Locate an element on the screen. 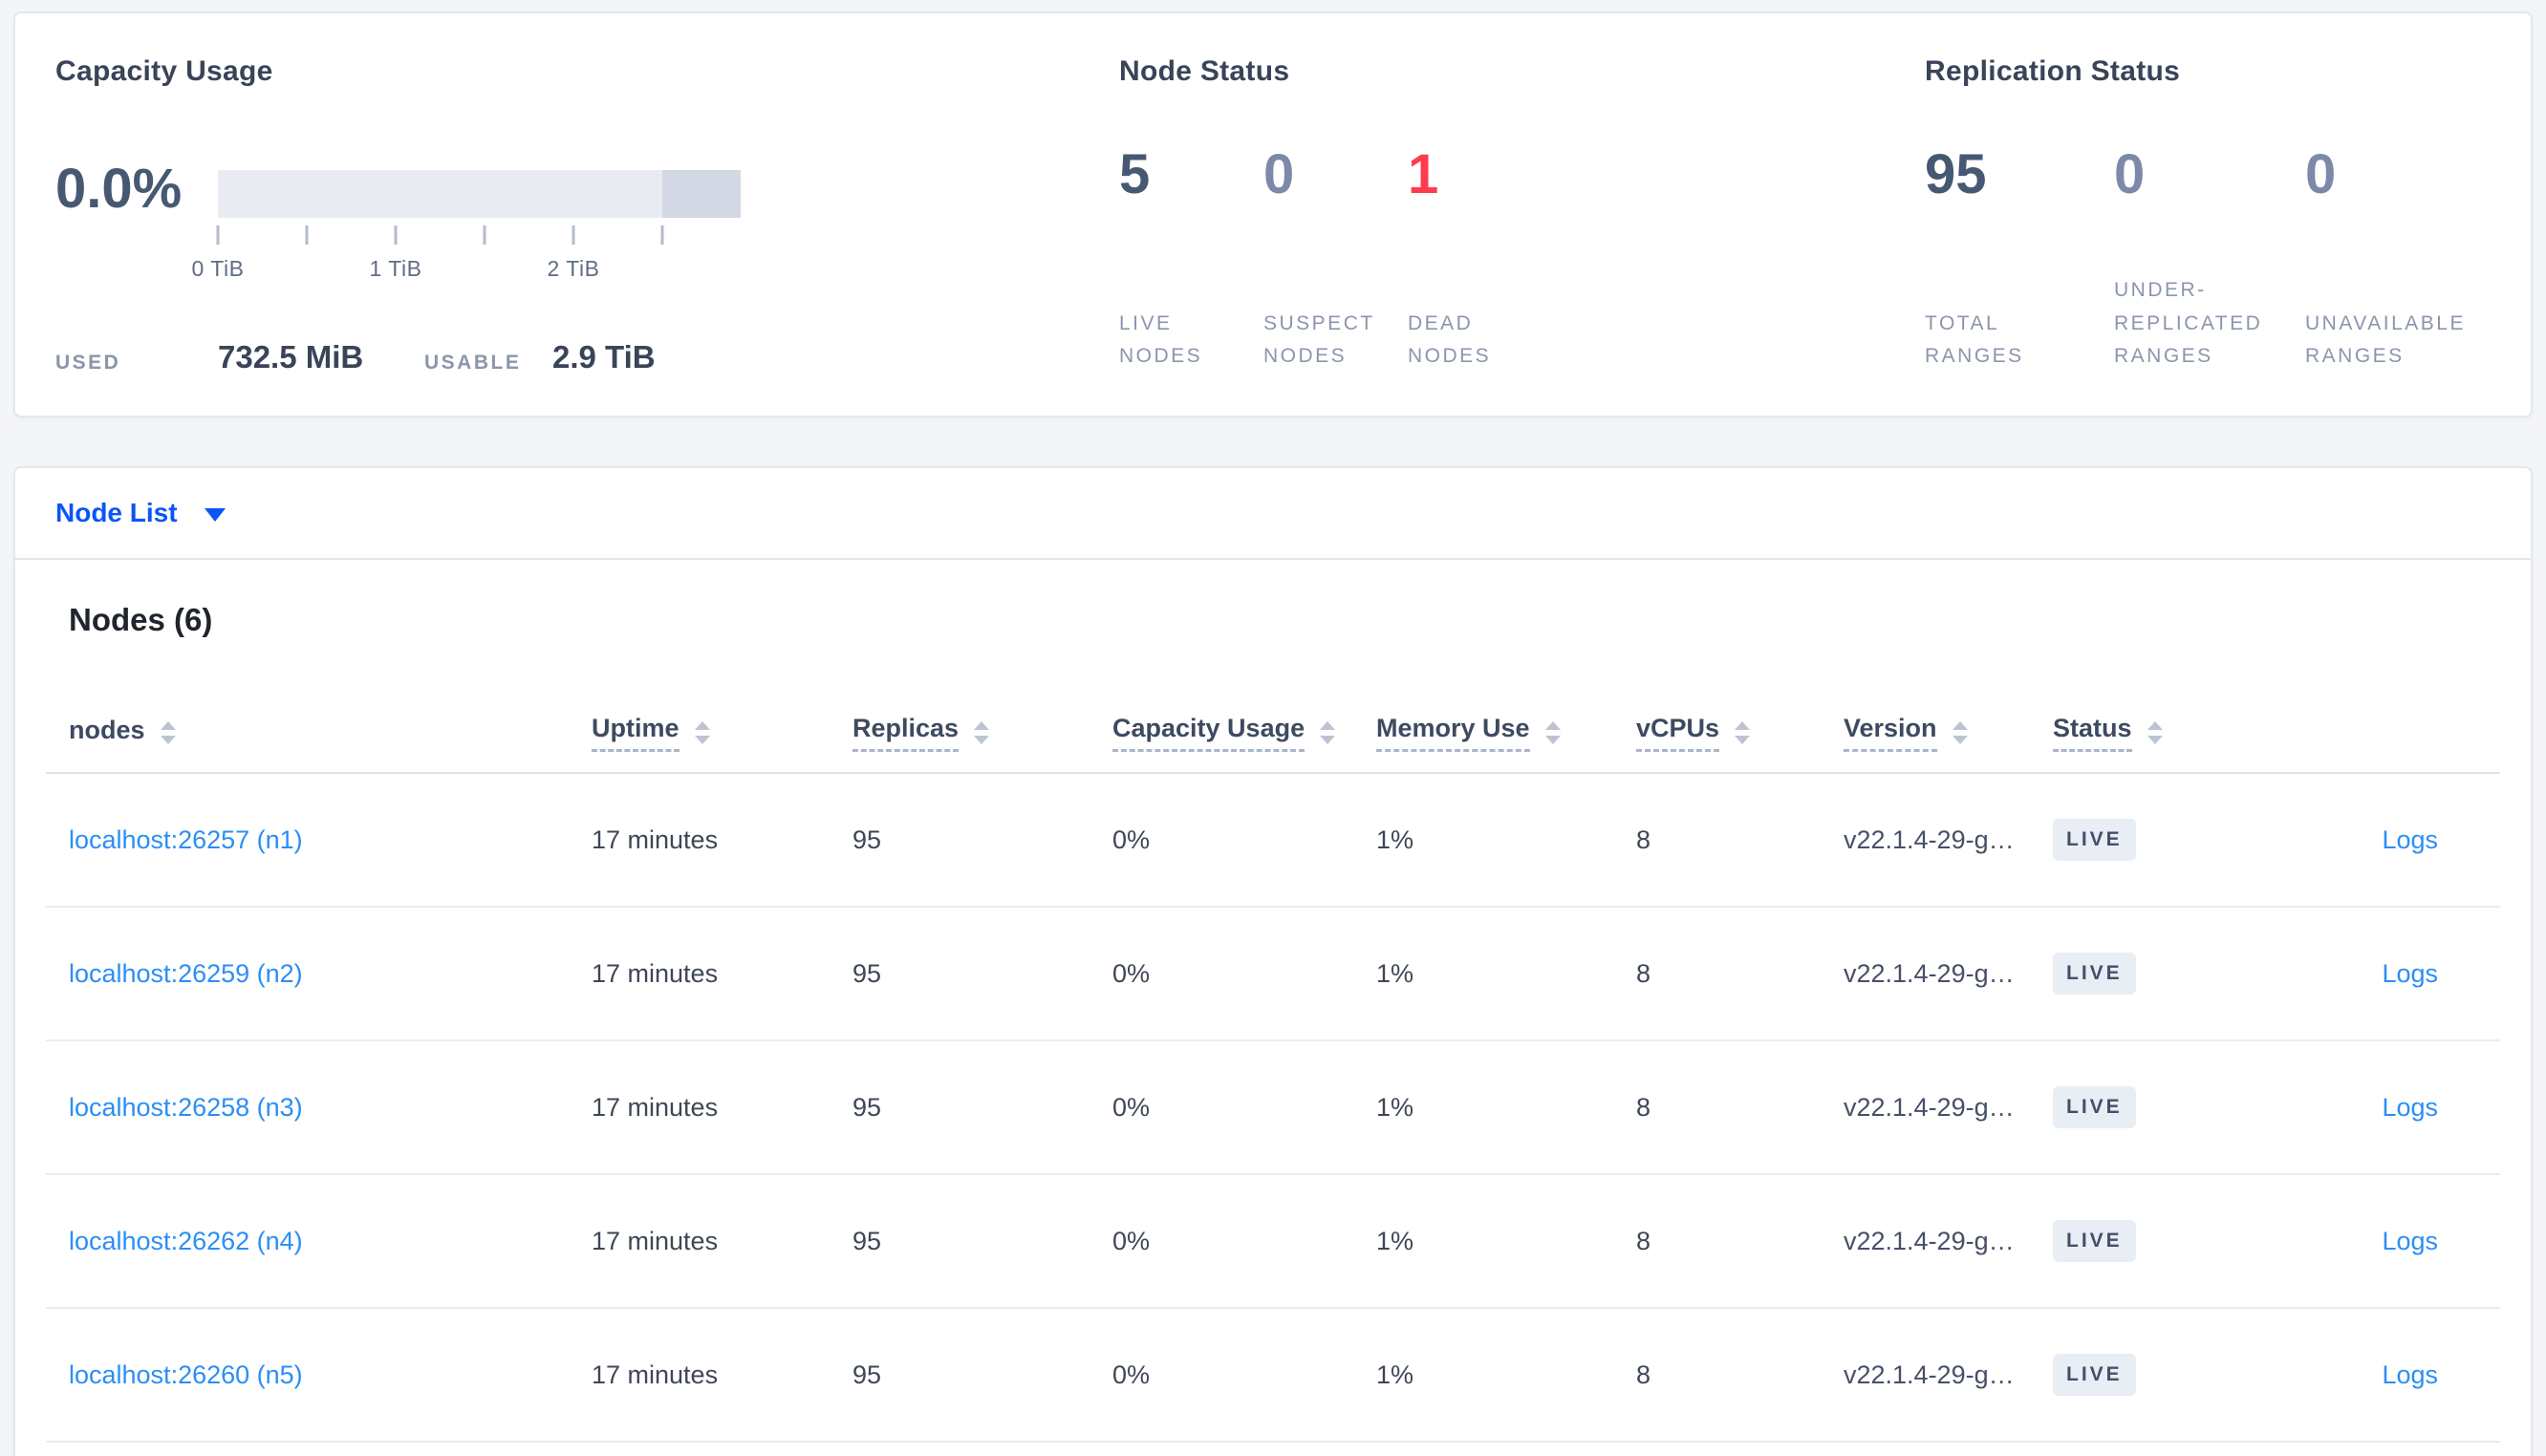 Image resolution: width=2546 pixels, height=1456 pixels. column-header-uptime: Uptime is located at coordinates (722, 733).